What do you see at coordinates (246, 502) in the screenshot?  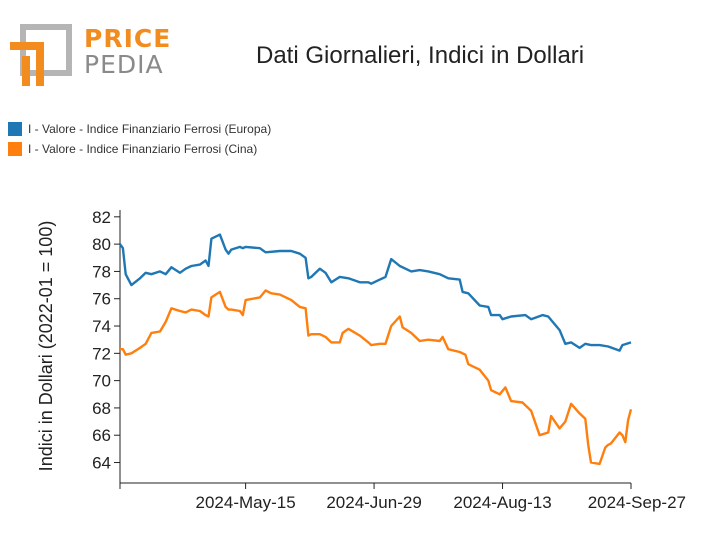 I see `x-tick-label: 2024-May-15` at bounding box center [246, 502].